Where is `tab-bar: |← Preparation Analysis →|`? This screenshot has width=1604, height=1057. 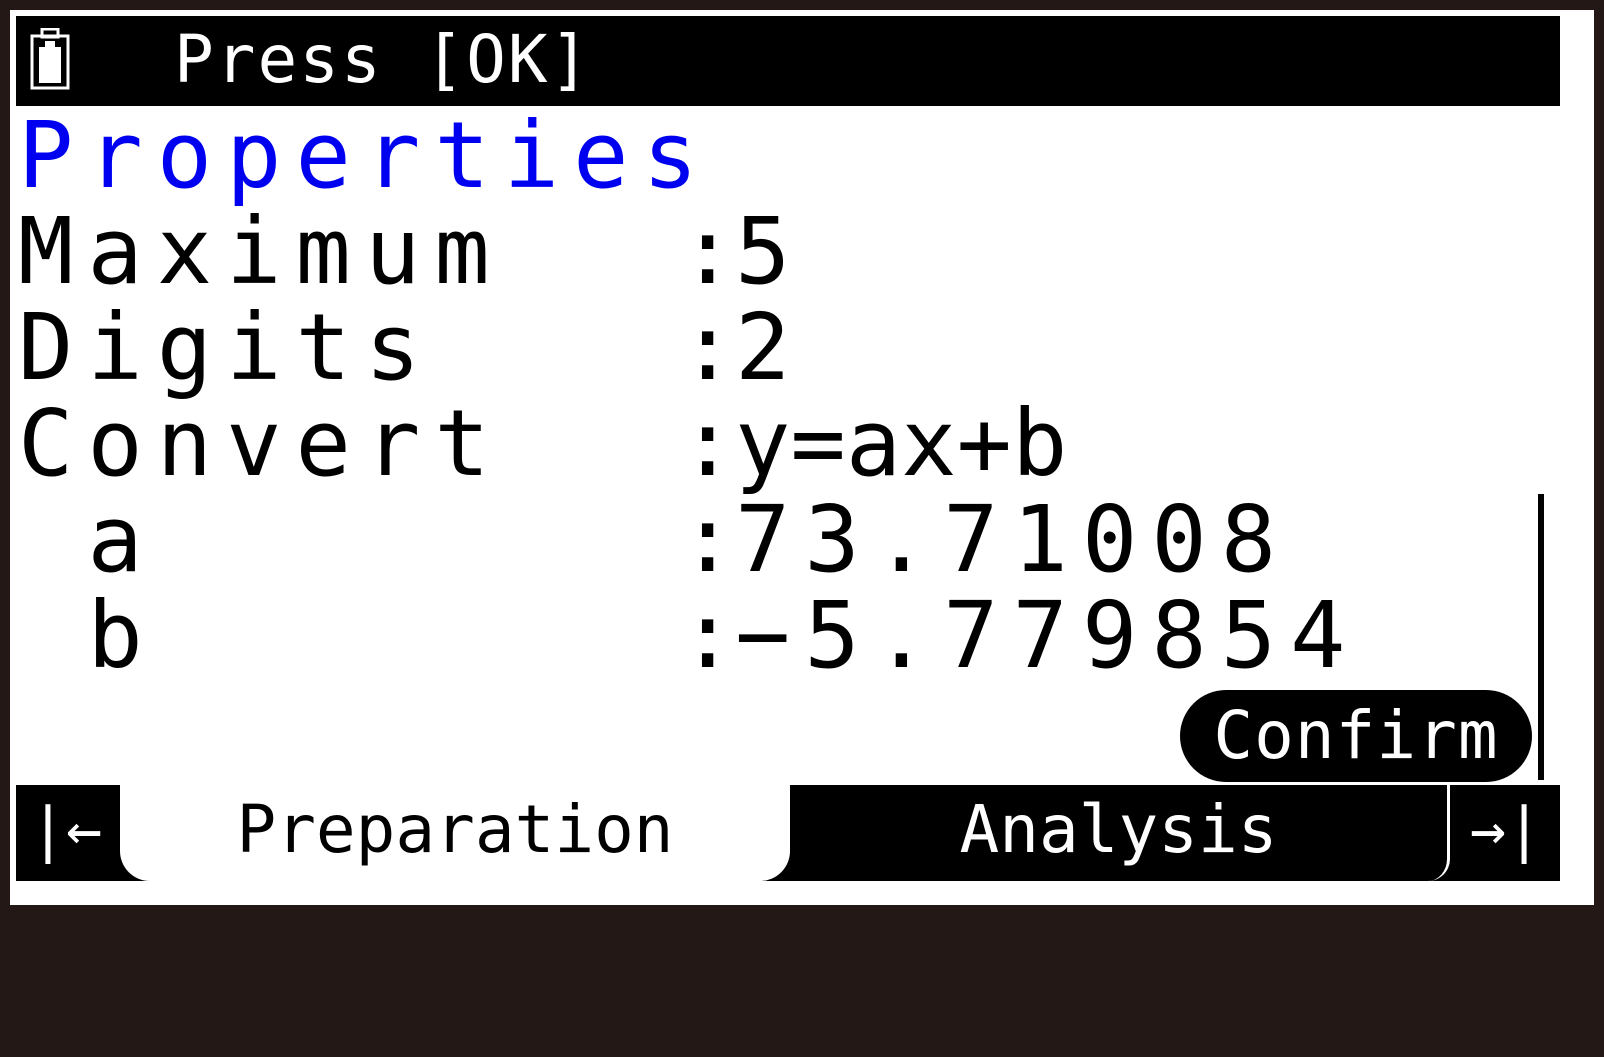 tab-bar: |← Preparation Analysis →| is located at coordinates (788, 833).